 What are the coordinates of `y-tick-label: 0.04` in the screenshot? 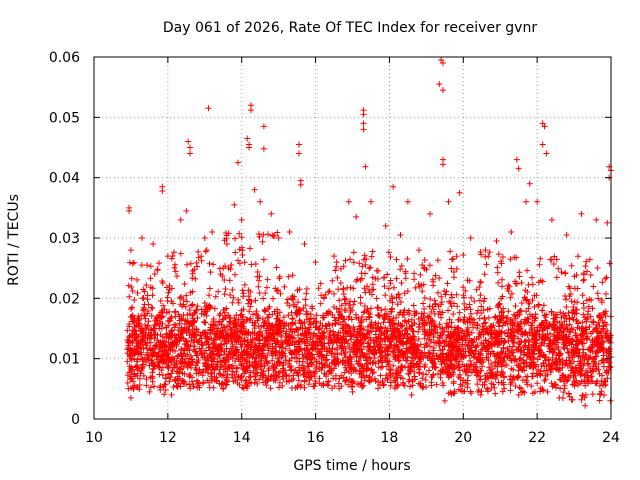 It's located at (64, 179).